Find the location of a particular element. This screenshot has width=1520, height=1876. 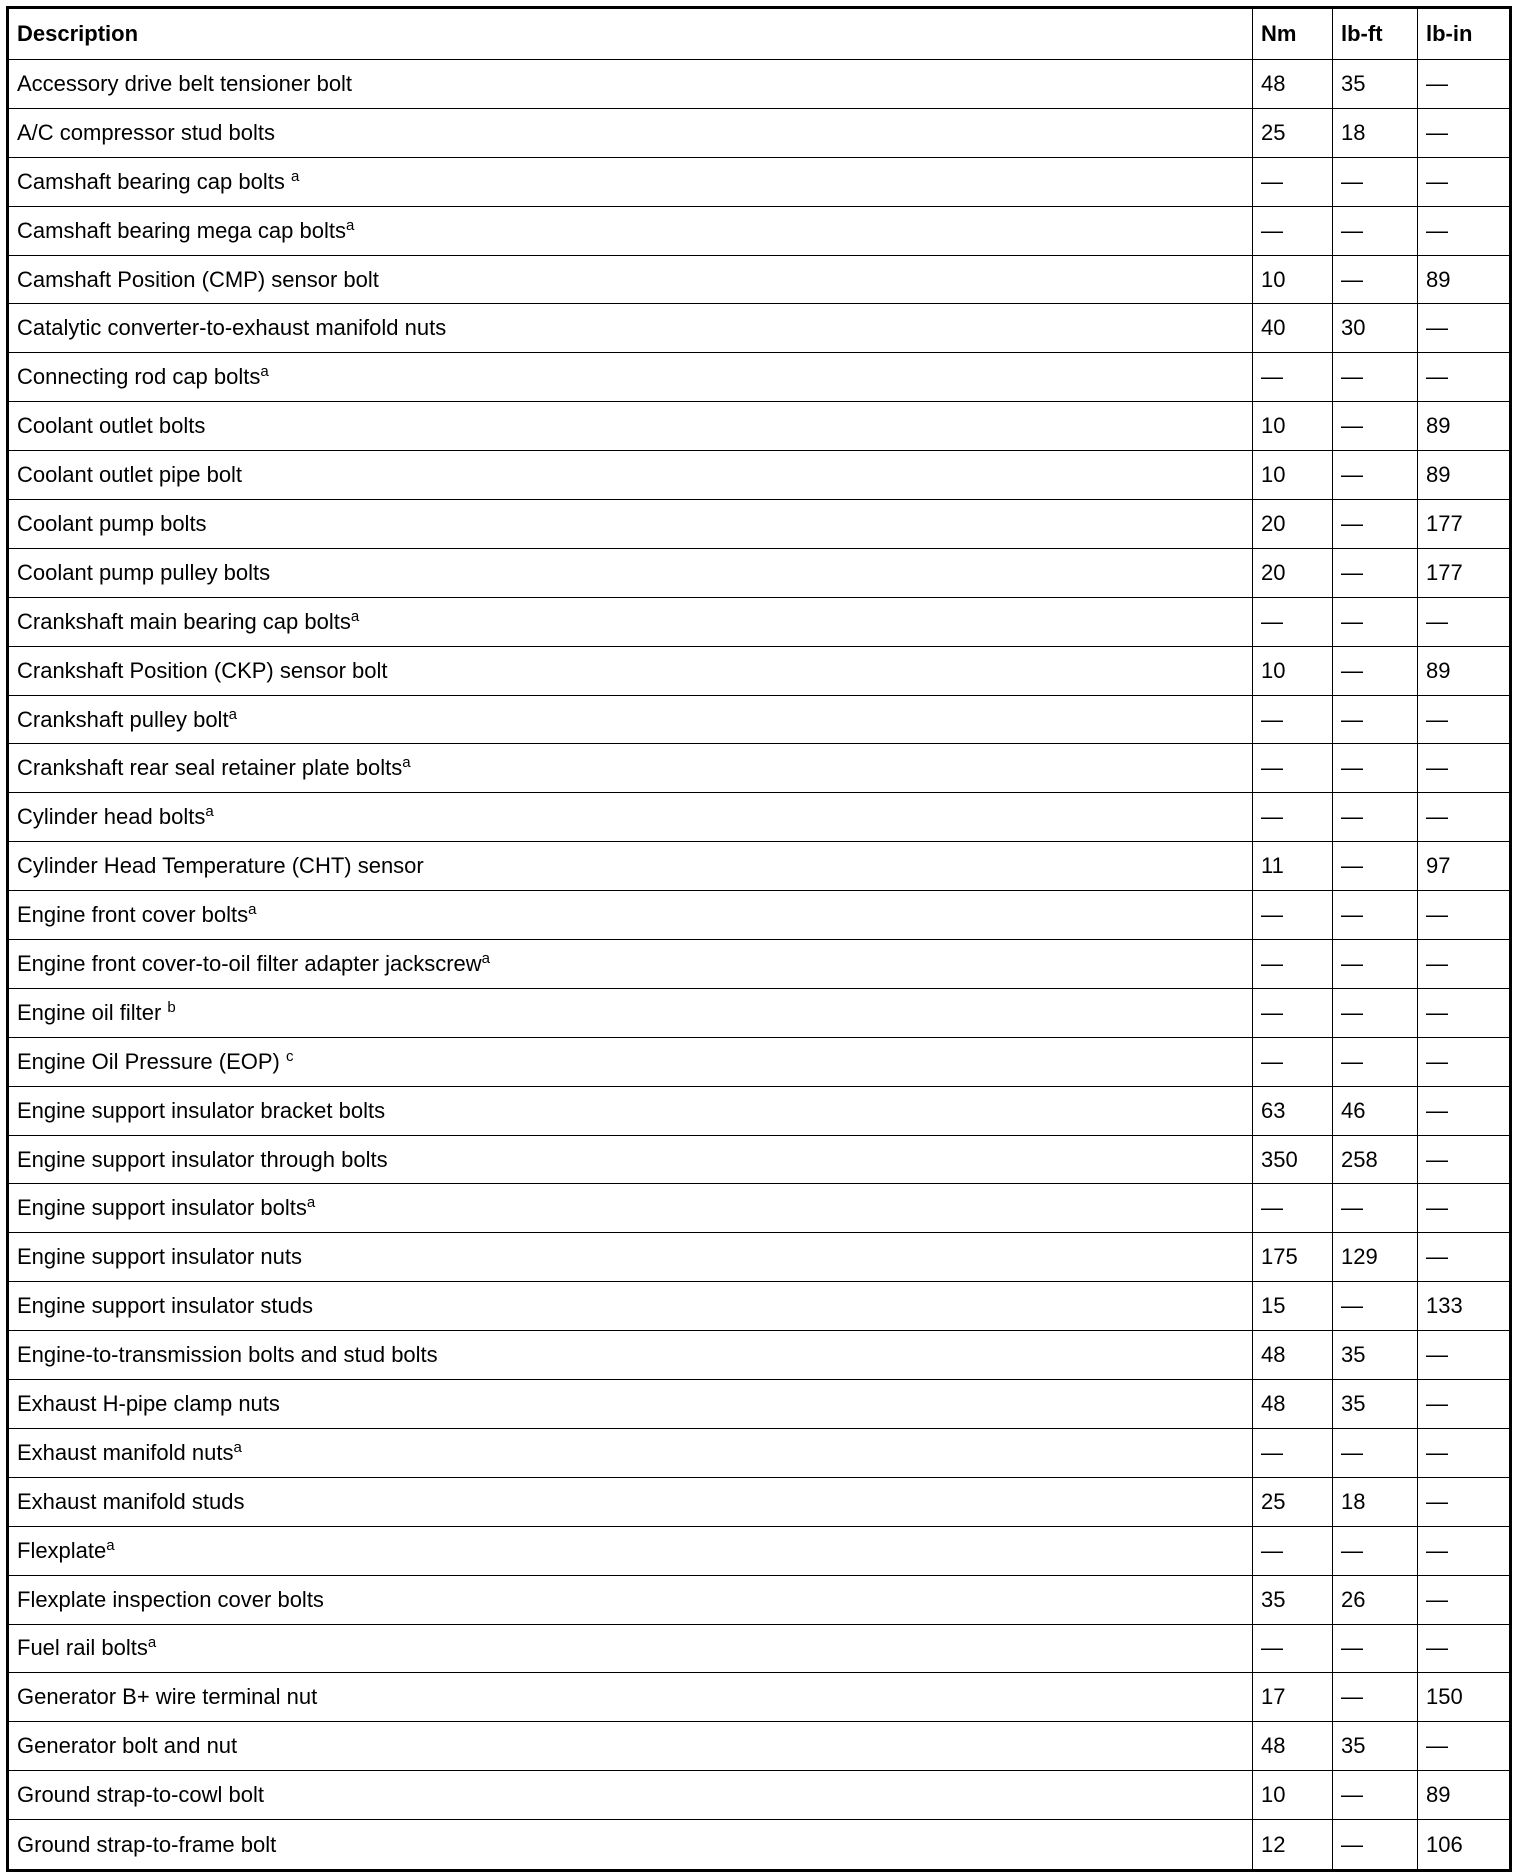

description-cell: Cylinder Head Temperature (CHT) sensor is located at coordinates (630, 866).